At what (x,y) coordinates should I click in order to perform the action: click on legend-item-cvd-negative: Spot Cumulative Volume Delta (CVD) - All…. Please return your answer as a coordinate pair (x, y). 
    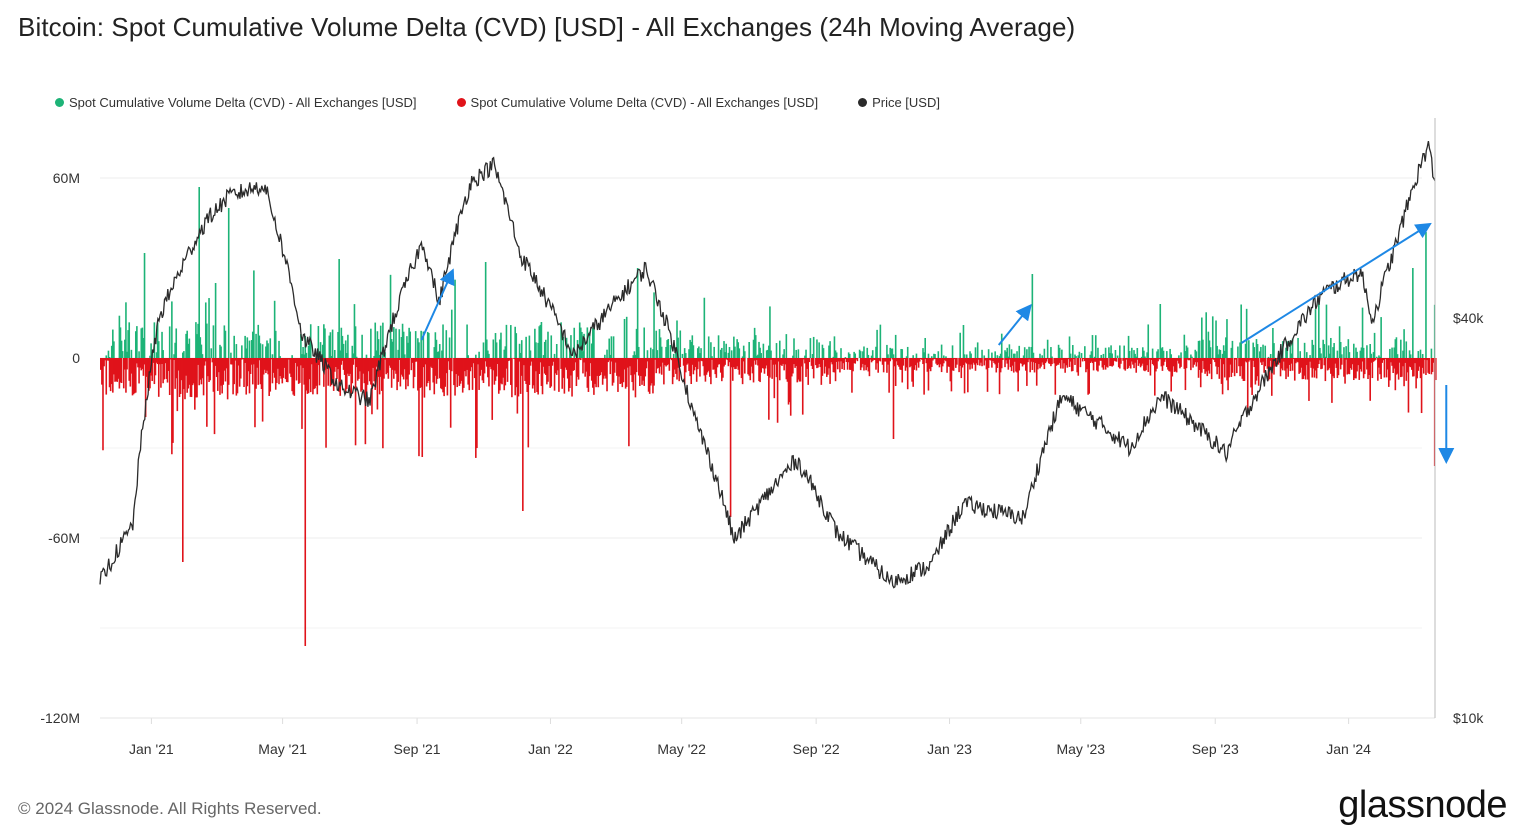
    Looking at the image, I should click on (637, 102).